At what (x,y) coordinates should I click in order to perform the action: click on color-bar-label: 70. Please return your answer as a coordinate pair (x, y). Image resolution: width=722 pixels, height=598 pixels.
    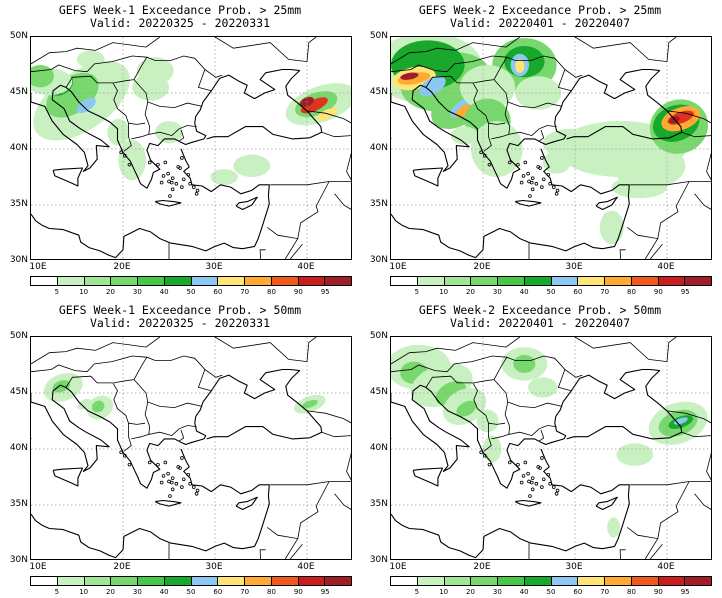
    Looking at the image, I should click on (605, 592).